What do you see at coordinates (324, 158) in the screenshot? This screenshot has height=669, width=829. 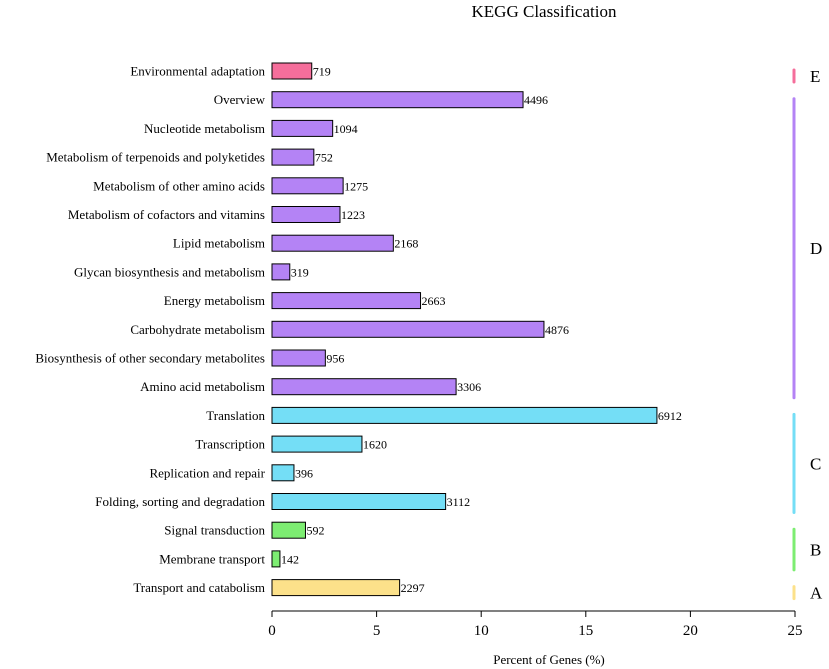 I see `value-label: 752` at bounding box center [324, 158].